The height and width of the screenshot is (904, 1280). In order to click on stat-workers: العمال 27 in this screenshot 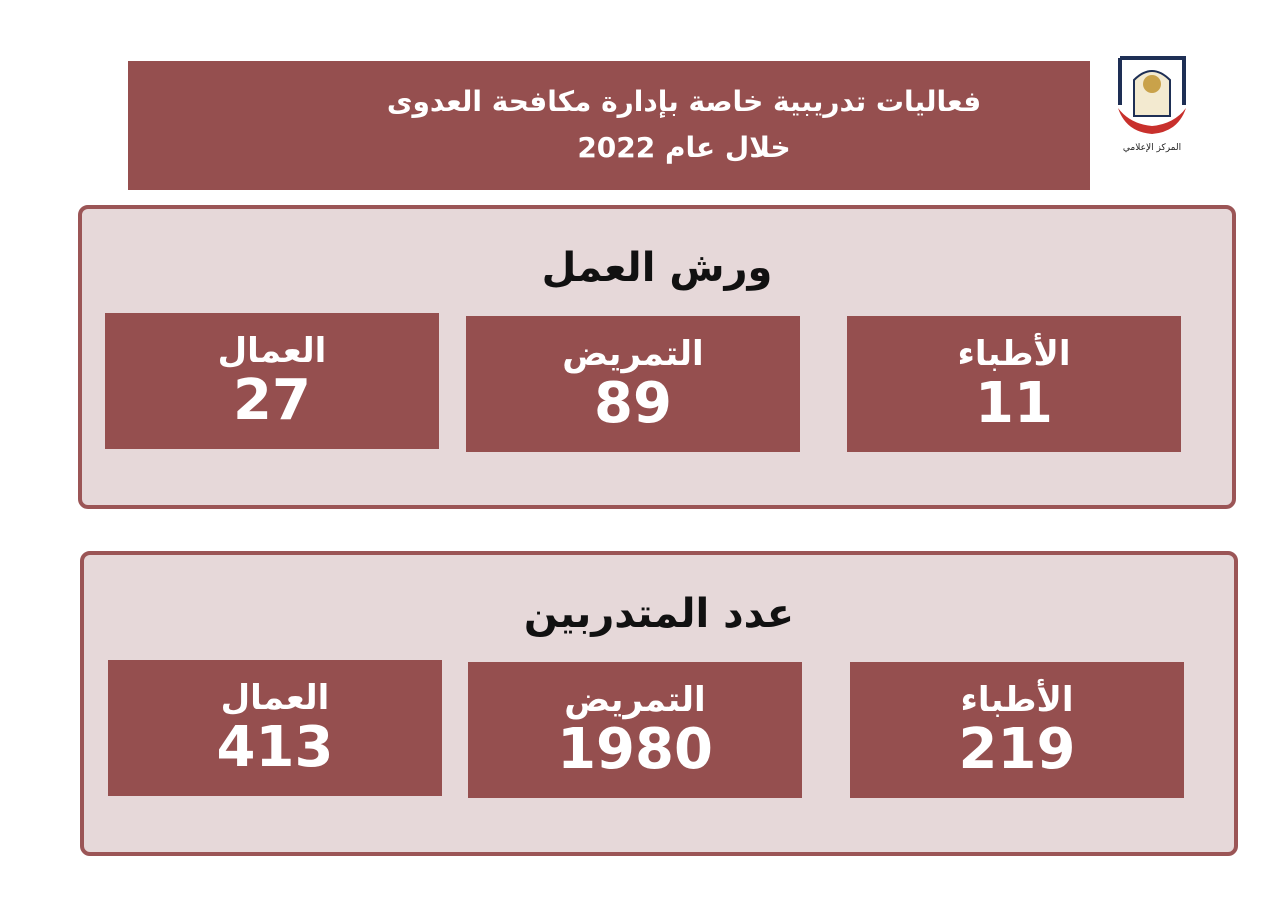, I will do `click(272, 381)`.